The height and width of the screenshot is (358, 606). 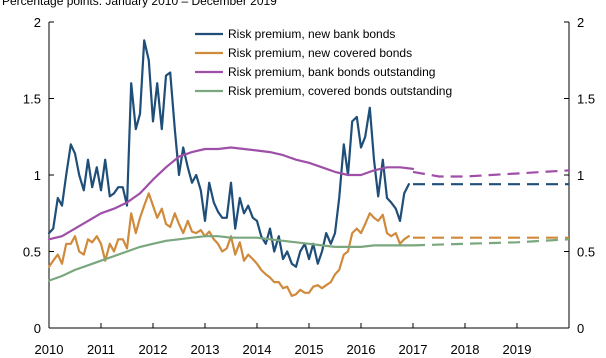 I want to click on y-tick-label-left: 2, so click(x=37, y=22).